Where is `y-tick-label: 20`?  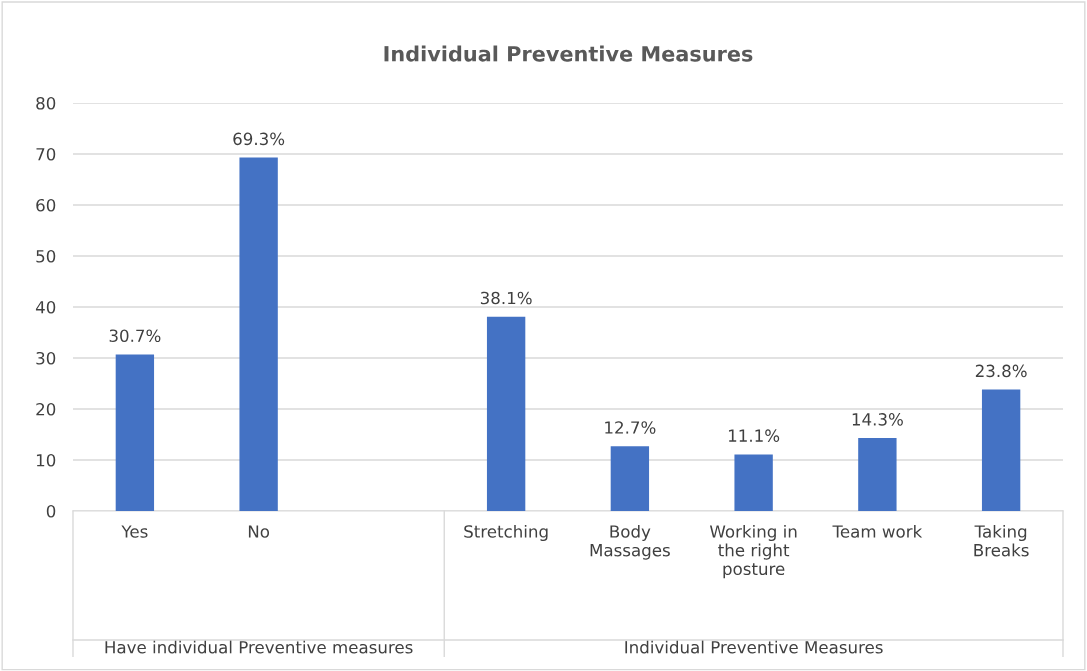
y-tick-label: 20 is located at coordinates (46, 409).